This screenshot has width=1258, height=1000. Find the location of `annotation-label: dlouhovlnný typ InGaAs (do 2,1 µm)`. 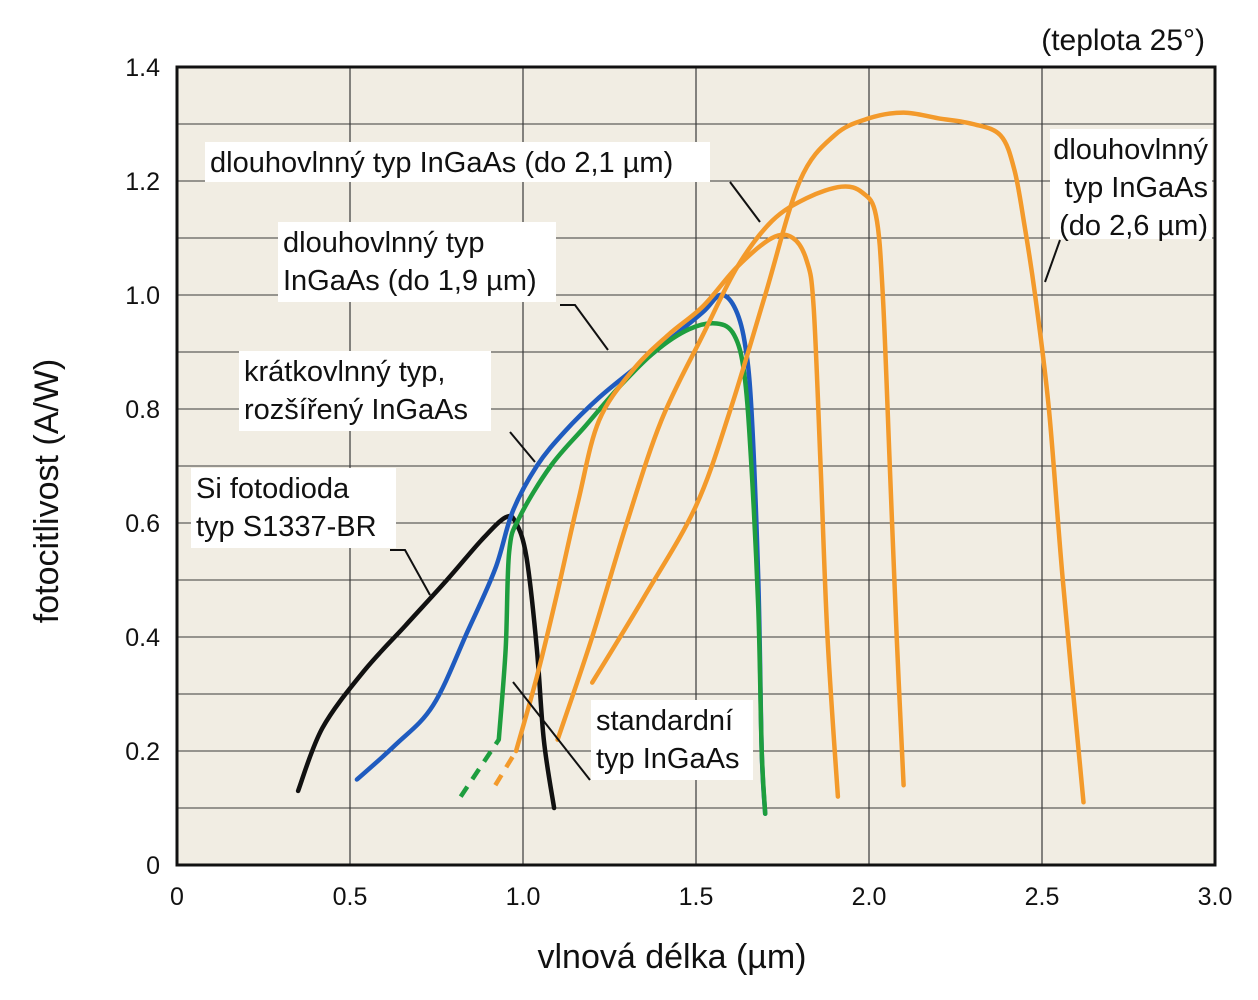

annotation-label: dlouhovlnný typ InGaAs (do 2,1 µm) is located at coordinates (441, 163).